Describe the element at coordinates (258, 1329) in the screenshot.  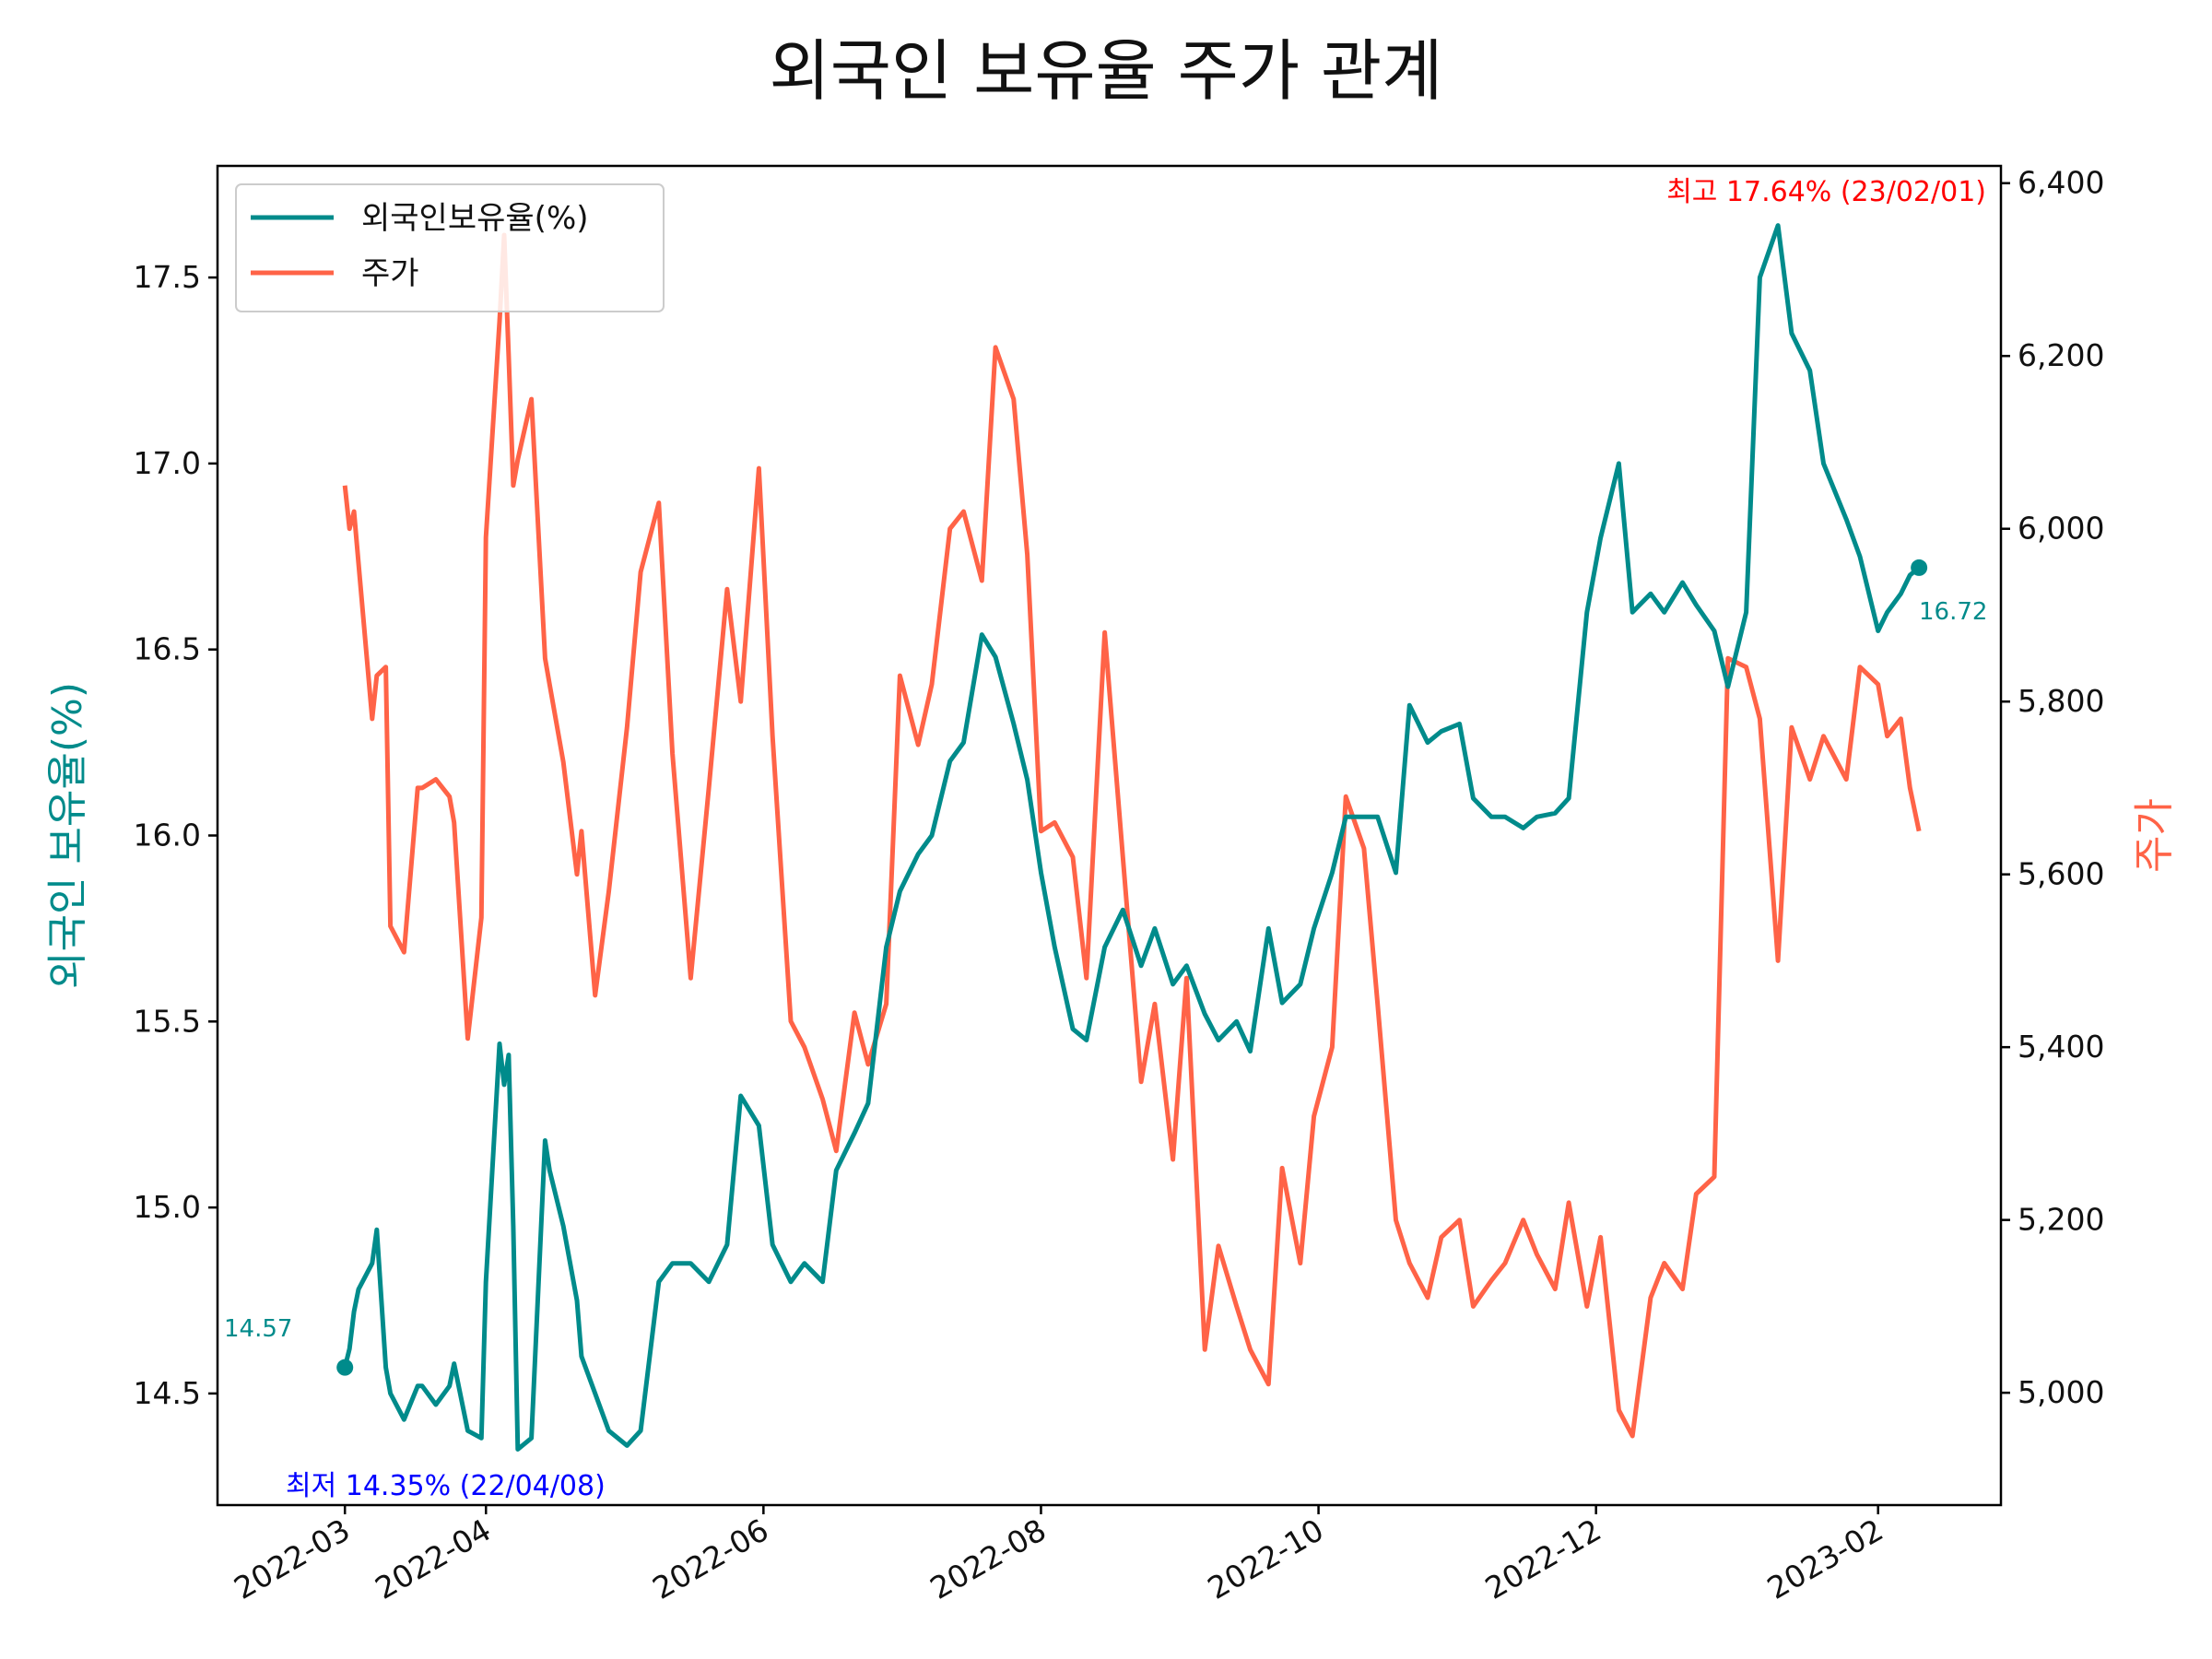
I see `start-value-label: 14.57` at that location.